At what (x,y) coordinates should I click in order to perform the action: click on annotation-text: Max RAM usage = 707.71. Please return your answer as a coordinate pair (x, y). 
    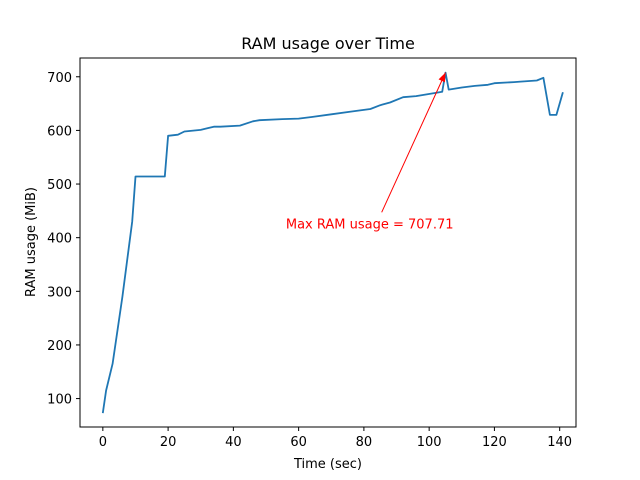
    Looking at the image, I should click on (370, 224).